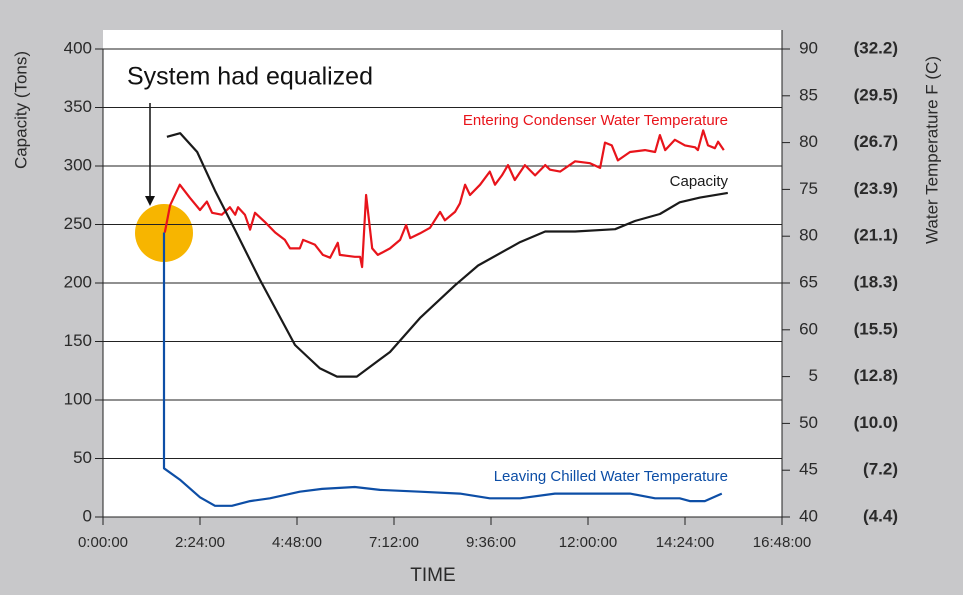 The width and height of the screenshot is (963, 595). I want to click on y-tick-label: 50, so click(82, 457).